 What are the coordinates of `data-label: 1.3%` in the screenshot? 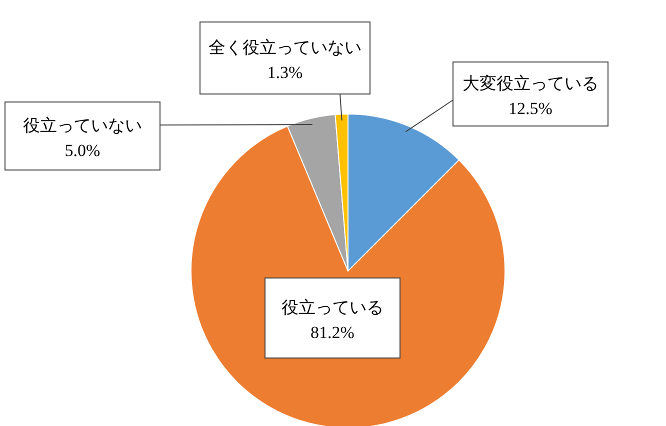 It's located at (285, 72).